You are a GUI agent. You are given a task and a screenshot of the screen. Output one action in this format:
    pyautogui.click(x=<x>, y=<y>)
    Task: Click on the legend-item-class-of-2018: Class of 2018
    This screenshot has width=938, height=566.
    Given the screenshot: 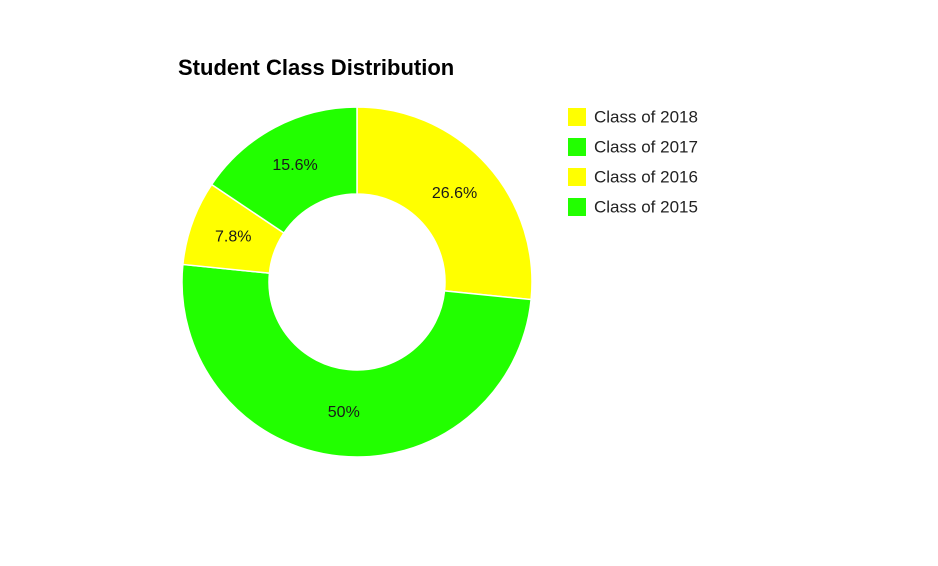 What is the action you would take?
    pyautogui.click(x=633, y=116)
    